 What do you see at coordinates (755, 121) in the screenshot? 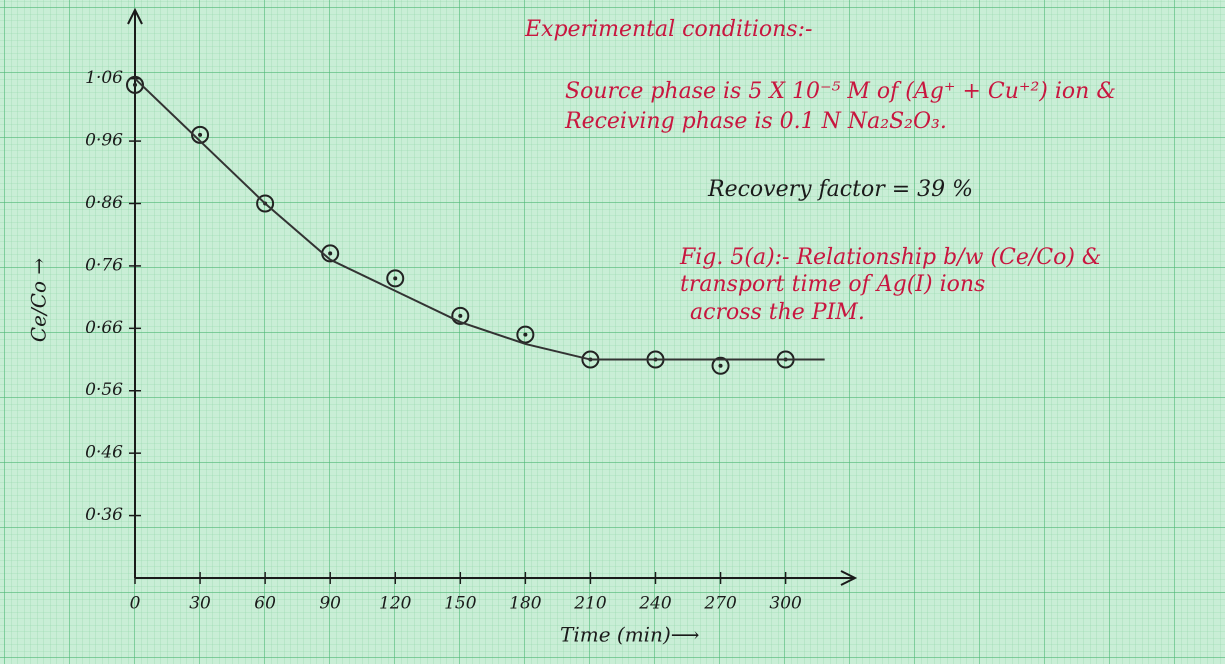
I see `annotation: Receiving phase is 0.1 N Na₂S₂O₃.` at bounding box center [755, 121].